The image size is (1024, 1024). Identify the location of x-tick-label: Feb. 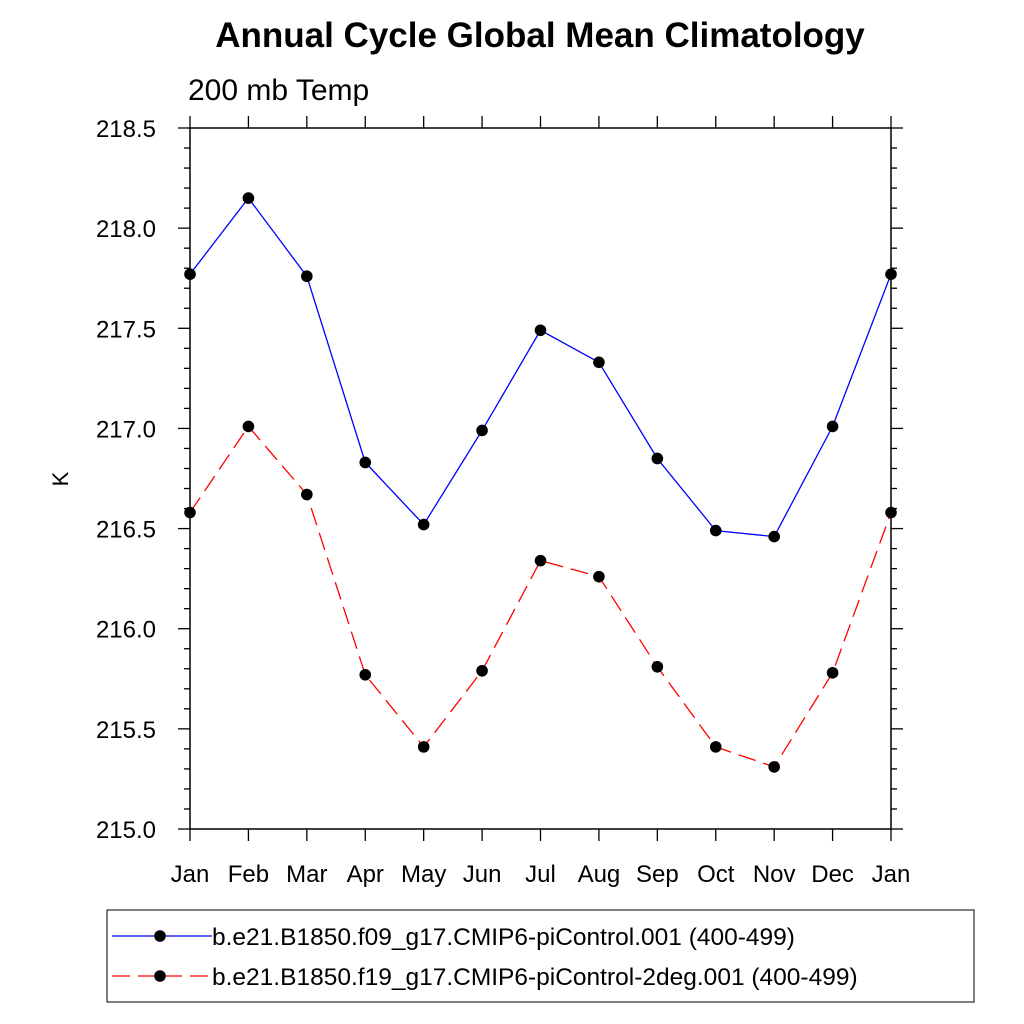
(248, 874).